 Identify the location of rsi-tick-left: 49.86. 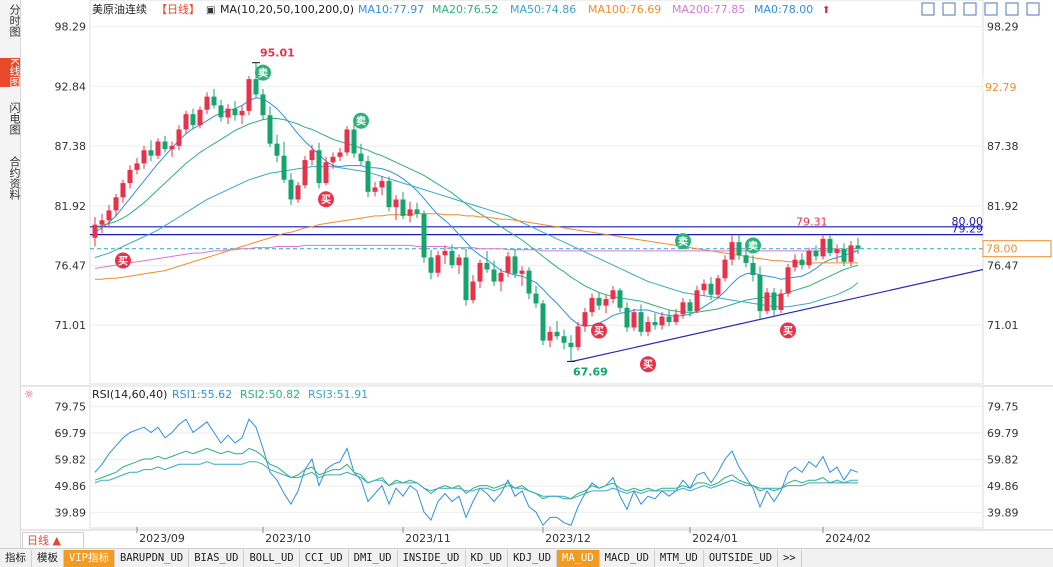
(71, 486).